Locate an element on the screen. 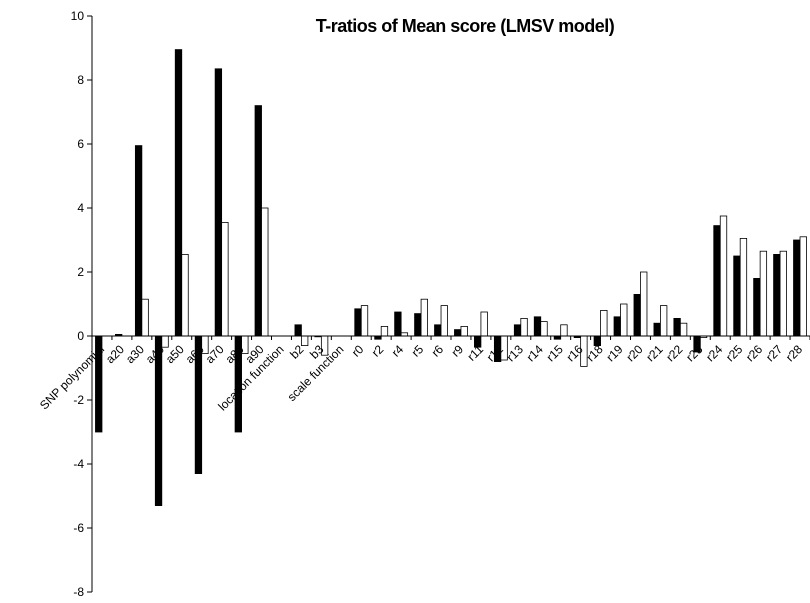  x-tick-label: r22 is located at coordinates (674, 353).